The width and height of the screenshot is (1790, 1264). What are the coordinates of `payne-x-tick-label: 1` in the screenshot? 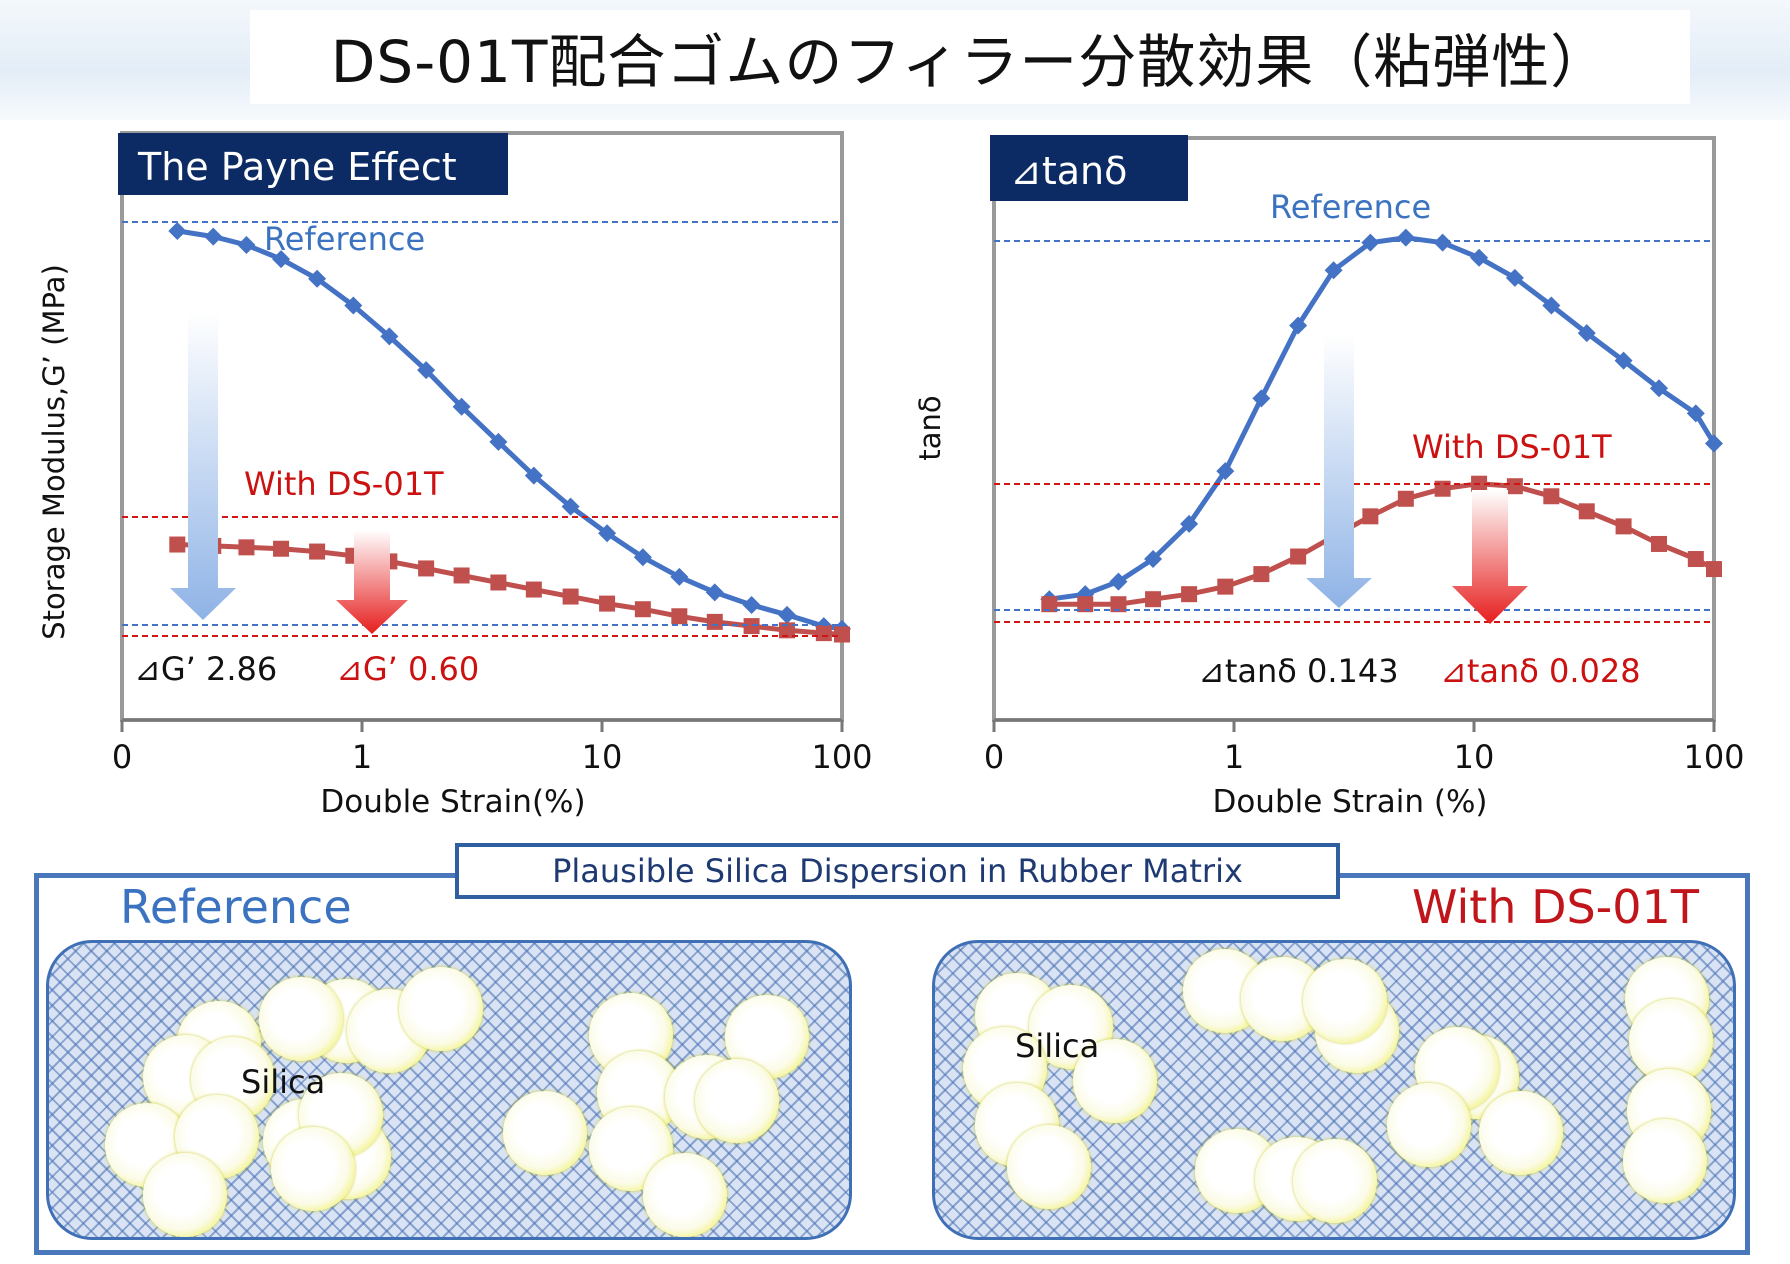 It's located at (362, 757).